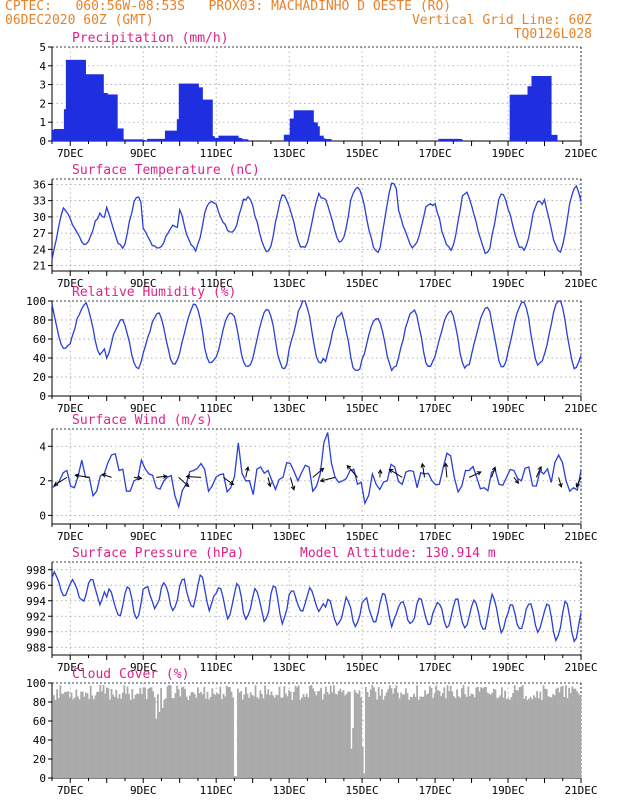  What do you see at coordinates (42, 47) in the screenshot?
I see `y-tick-label: 5` at bounding box center [42, 47].